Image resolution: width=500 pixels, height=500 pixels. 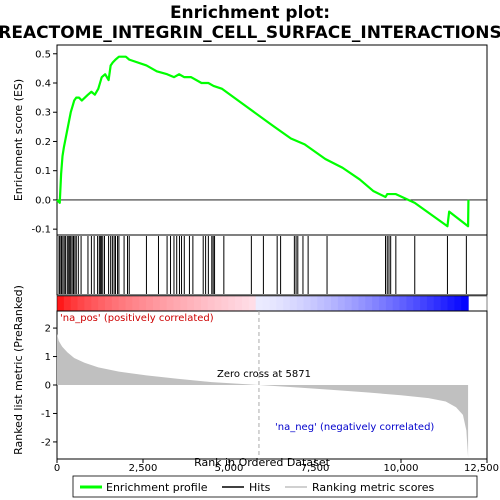 What do you see at coordinates (43, 171) in the screenshot?
I see `es-y-tick-label: 0.1` at bounding box center [43, 171].